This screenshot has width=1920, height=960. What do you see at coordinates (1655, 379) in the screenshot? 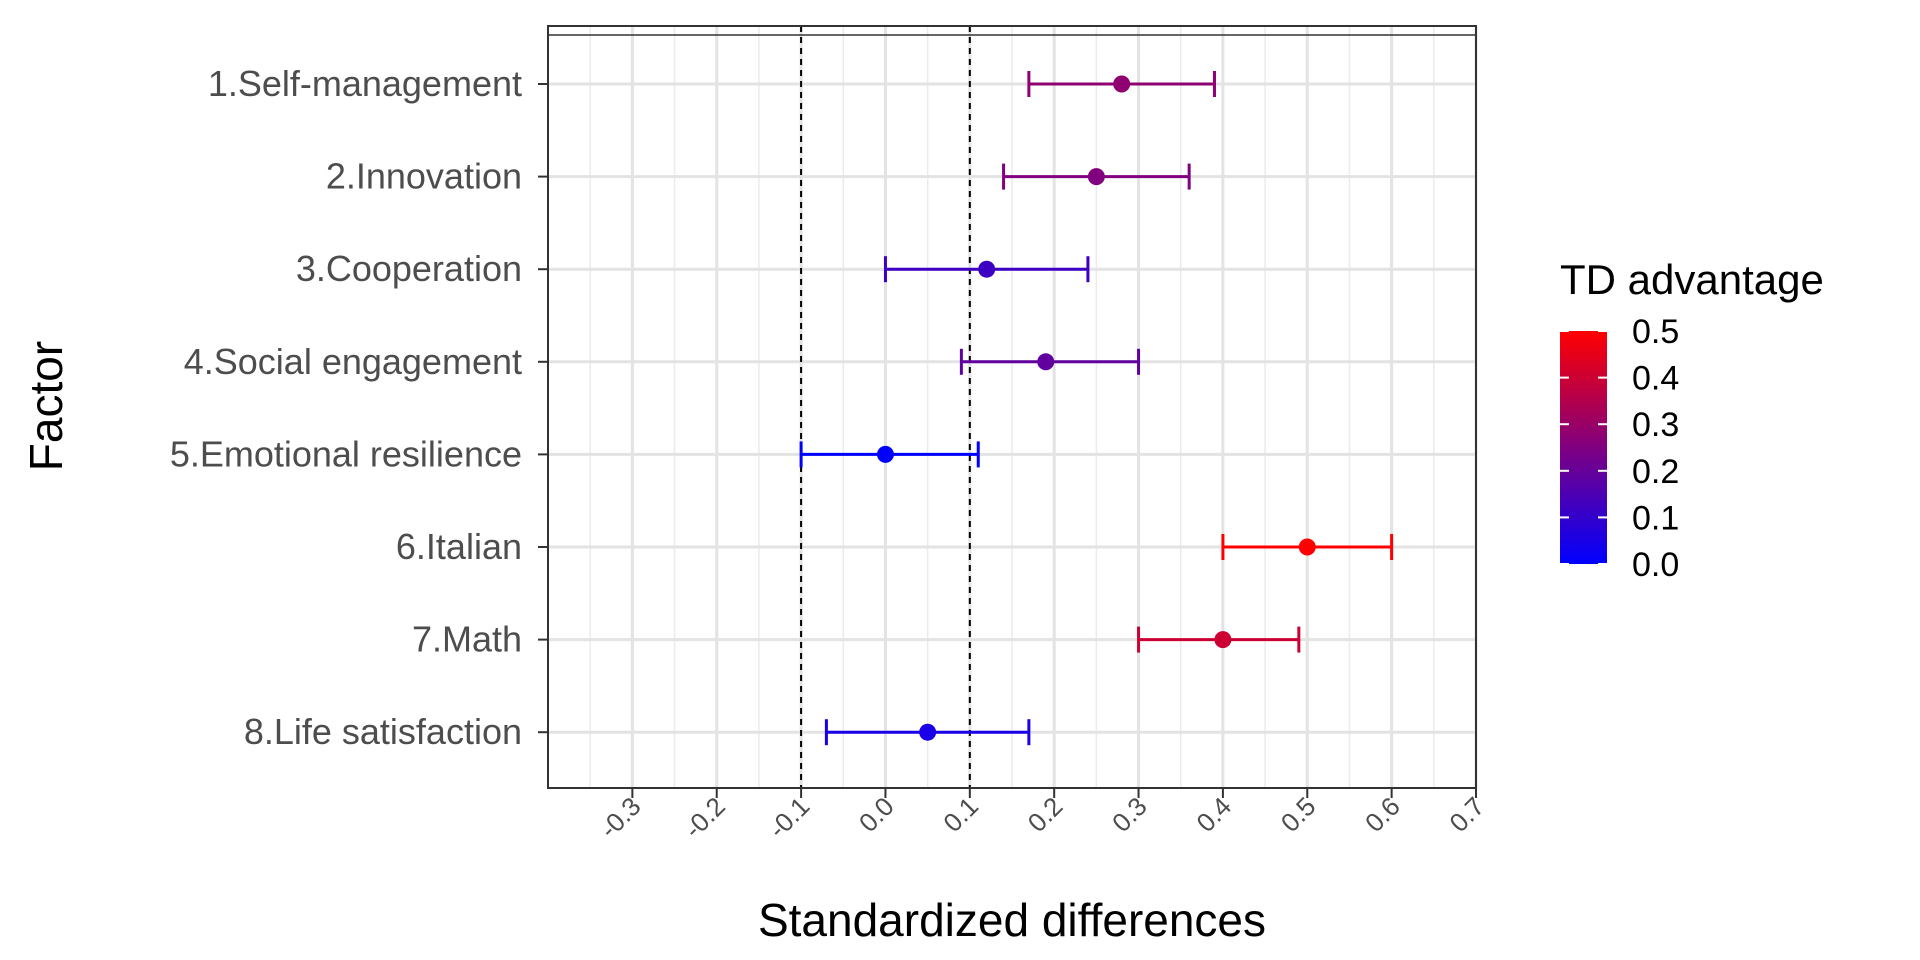
I see `legend-label: 0.4` at bounding box center [1655, 379].